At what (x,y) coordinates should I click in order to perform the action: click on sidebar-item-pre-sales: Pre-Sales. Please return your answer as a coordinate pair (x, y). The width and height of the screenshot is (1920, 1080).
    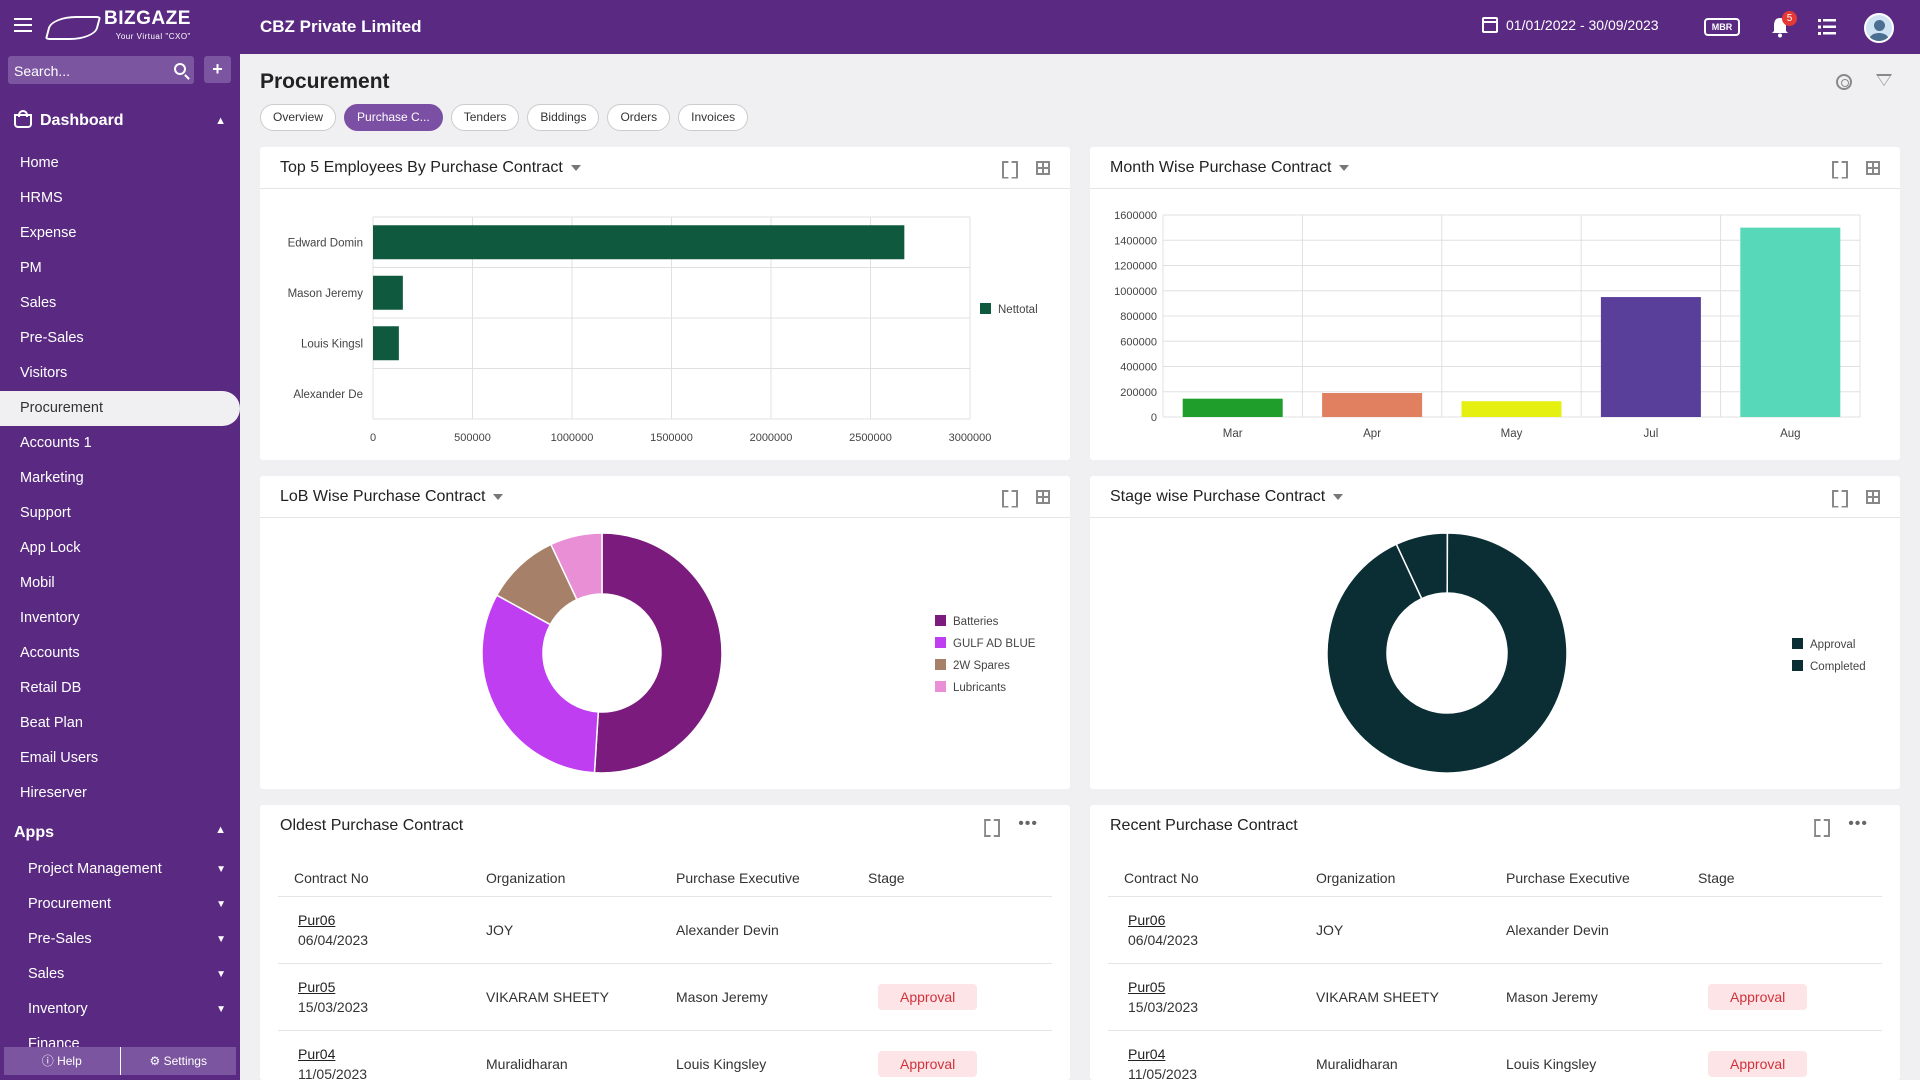
    Looking at the image, I should click on (52, 338).